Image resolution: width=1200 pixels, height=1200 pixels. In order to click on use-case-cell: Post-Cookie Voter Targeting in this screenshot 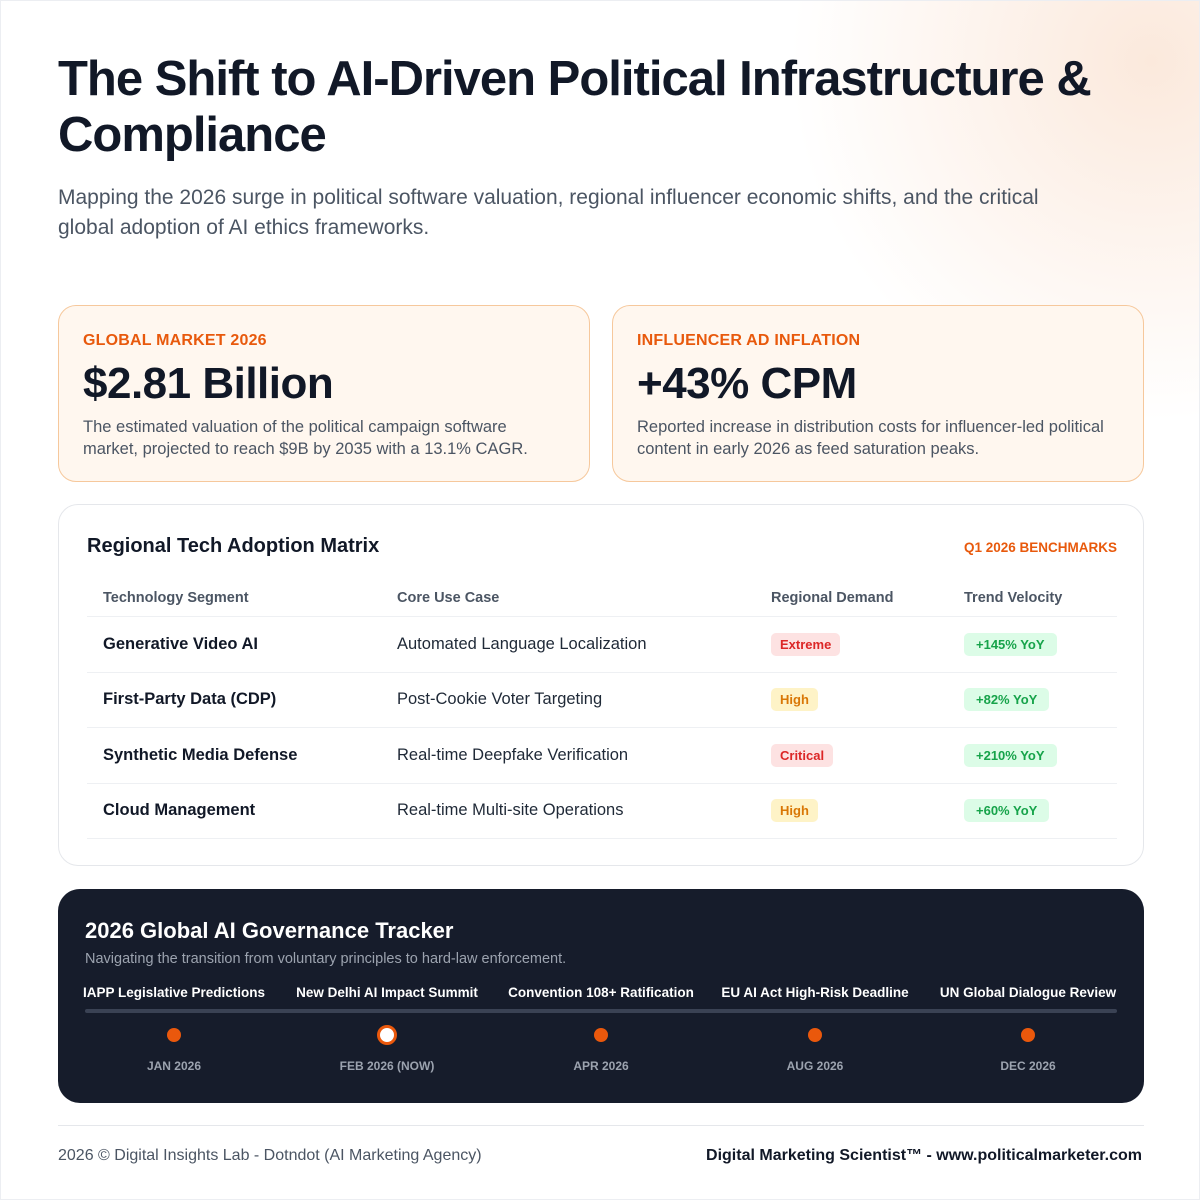, I will do `click(500, 699)`.